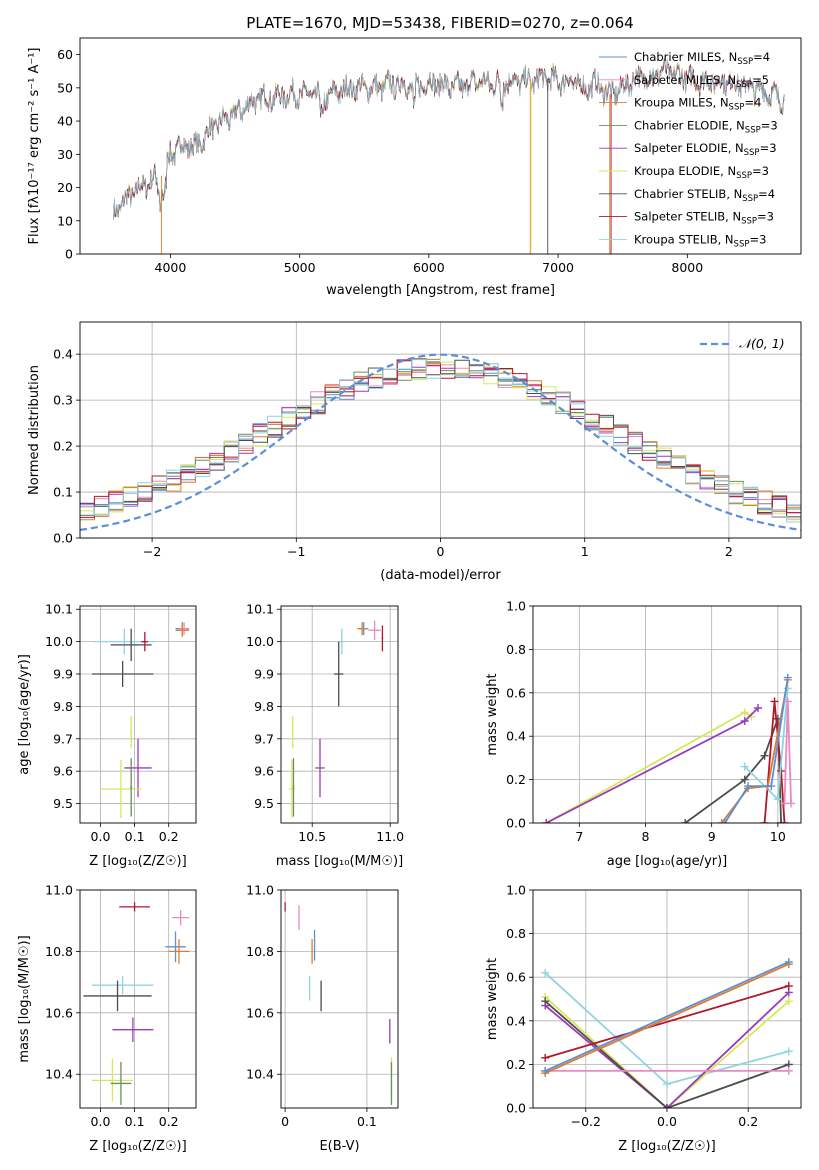 This screenshot has height=1170, width=819. I want to click on y-axis-label: mass weight, so click(492, 999).